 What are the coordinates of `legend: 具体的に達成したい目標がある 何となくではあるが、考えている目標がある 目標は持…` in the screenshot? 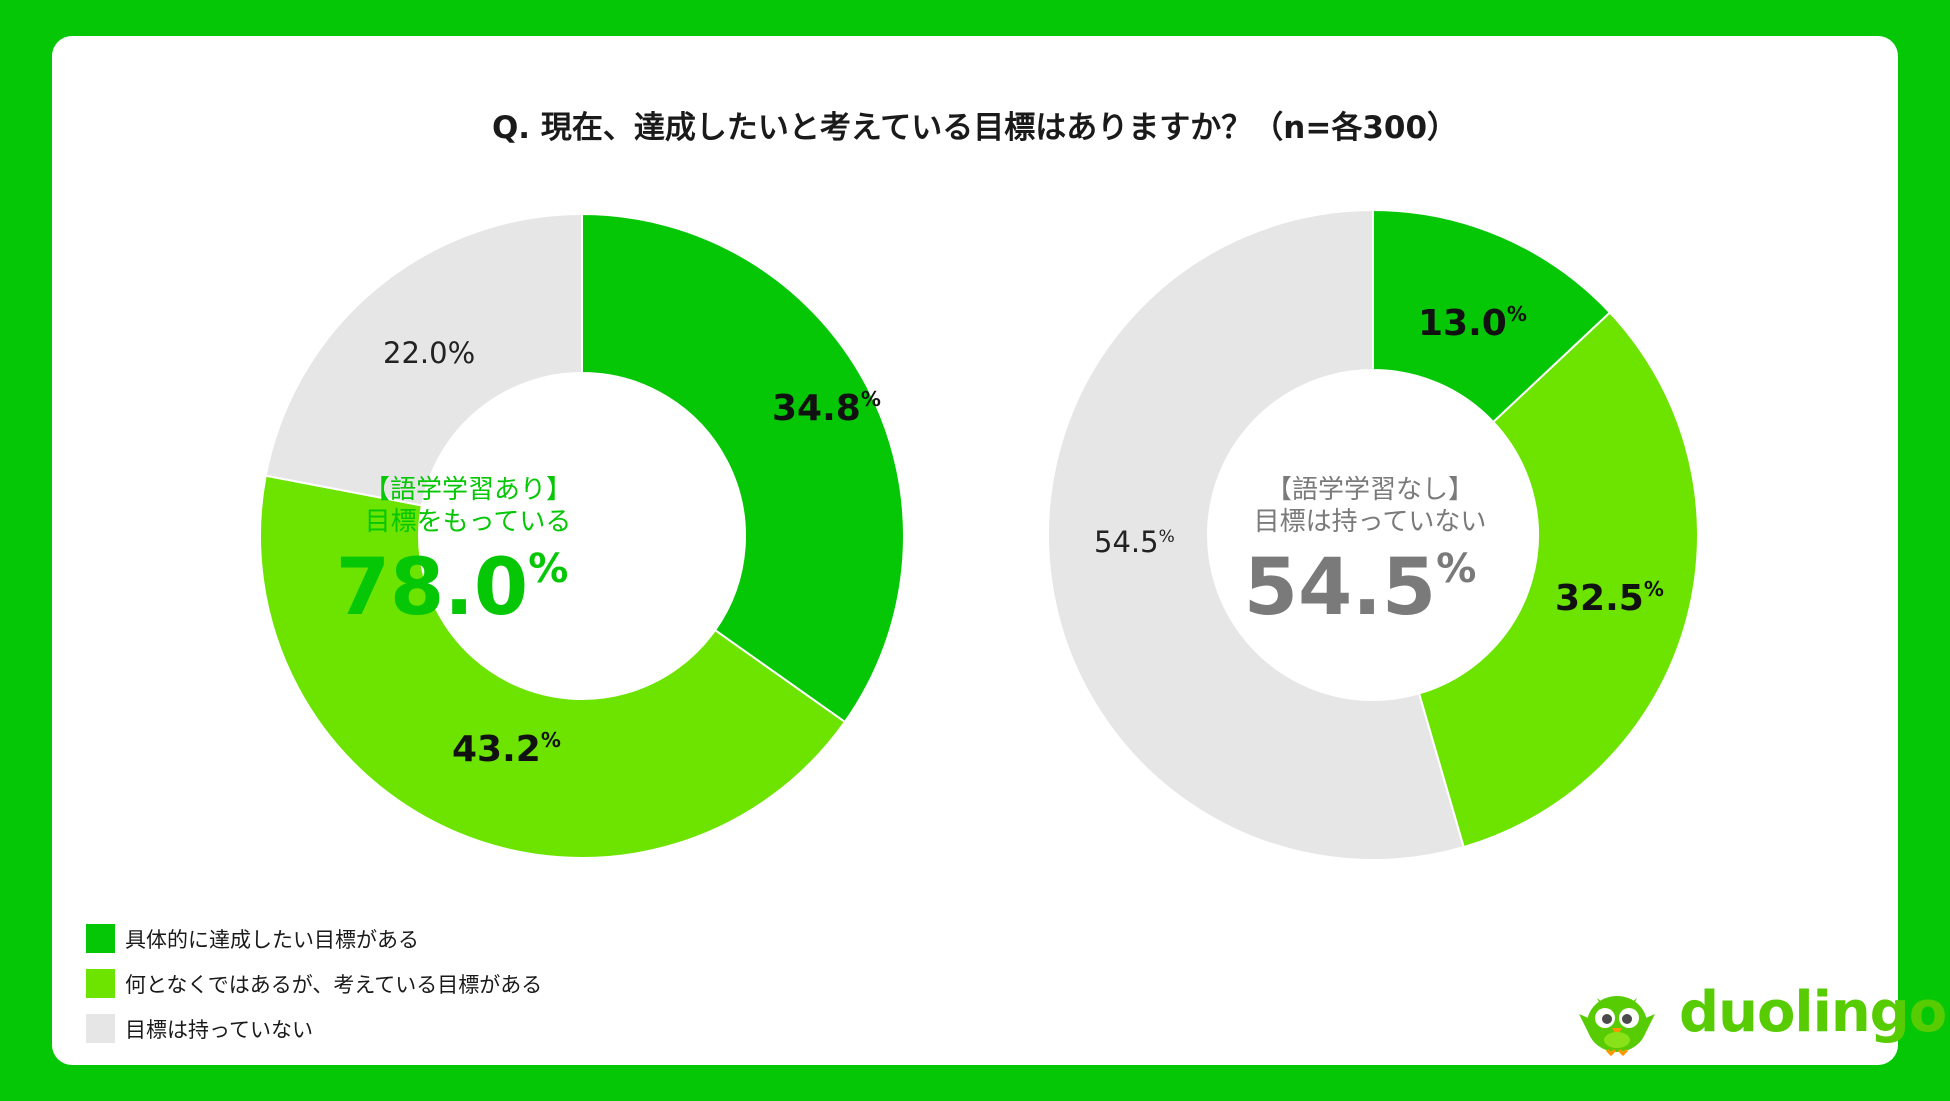 It's located at (314, 983).